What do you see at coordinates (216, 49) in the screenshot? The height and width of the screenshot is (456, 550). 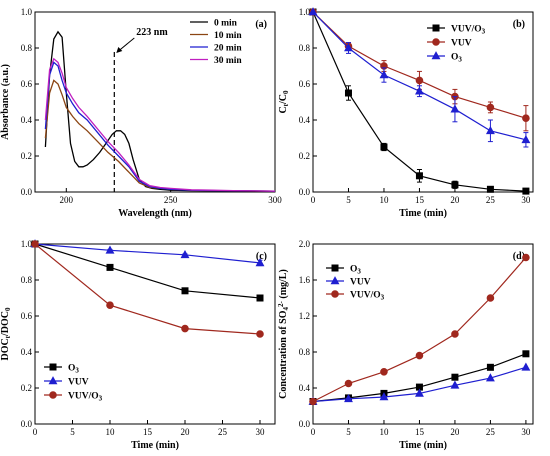 I see `legend-item: 20 min` at bounding box center [216, 49].